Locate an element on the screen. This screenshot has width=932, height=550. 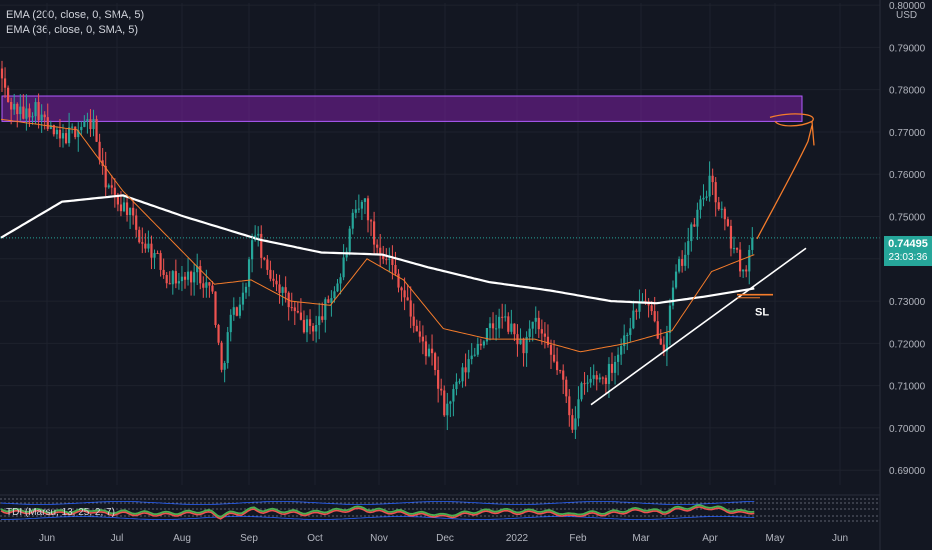
stop-loss-label: SL is located at coordinates (762, 313).